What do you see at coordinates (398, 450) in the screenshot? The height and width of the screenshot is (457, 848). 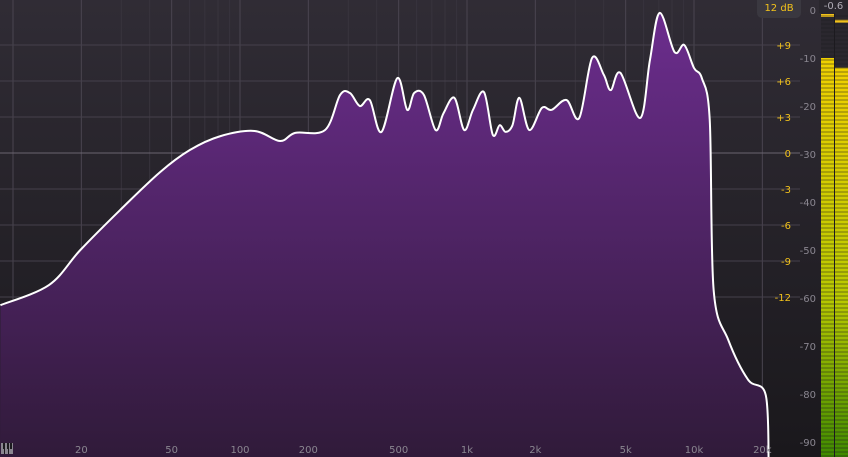 I see `freq-tick-label: 500` at bounding box center [398, 450].